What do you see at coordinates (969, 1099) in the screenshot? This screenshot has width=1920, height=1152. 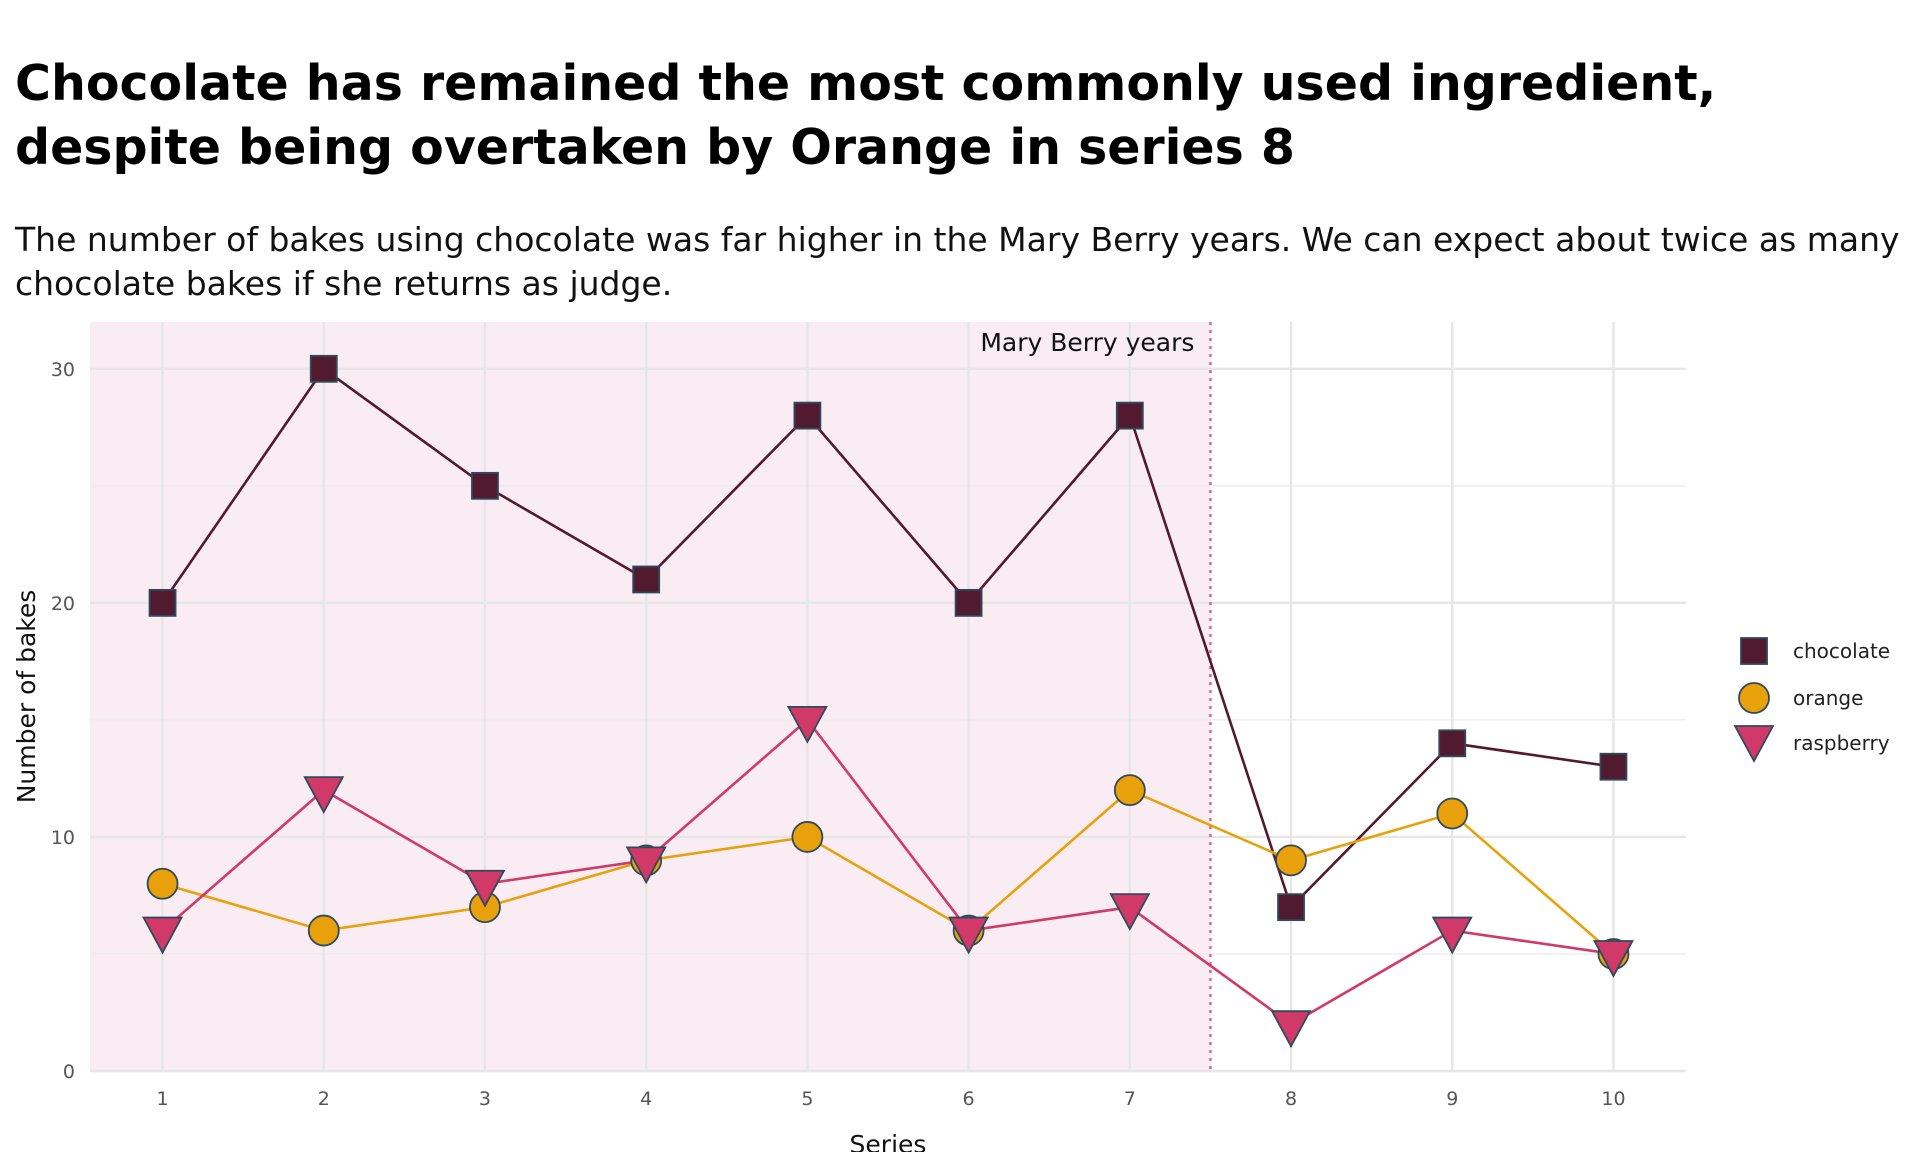 I see `x-tick-label: 6` at bounding box center [969, 1099].